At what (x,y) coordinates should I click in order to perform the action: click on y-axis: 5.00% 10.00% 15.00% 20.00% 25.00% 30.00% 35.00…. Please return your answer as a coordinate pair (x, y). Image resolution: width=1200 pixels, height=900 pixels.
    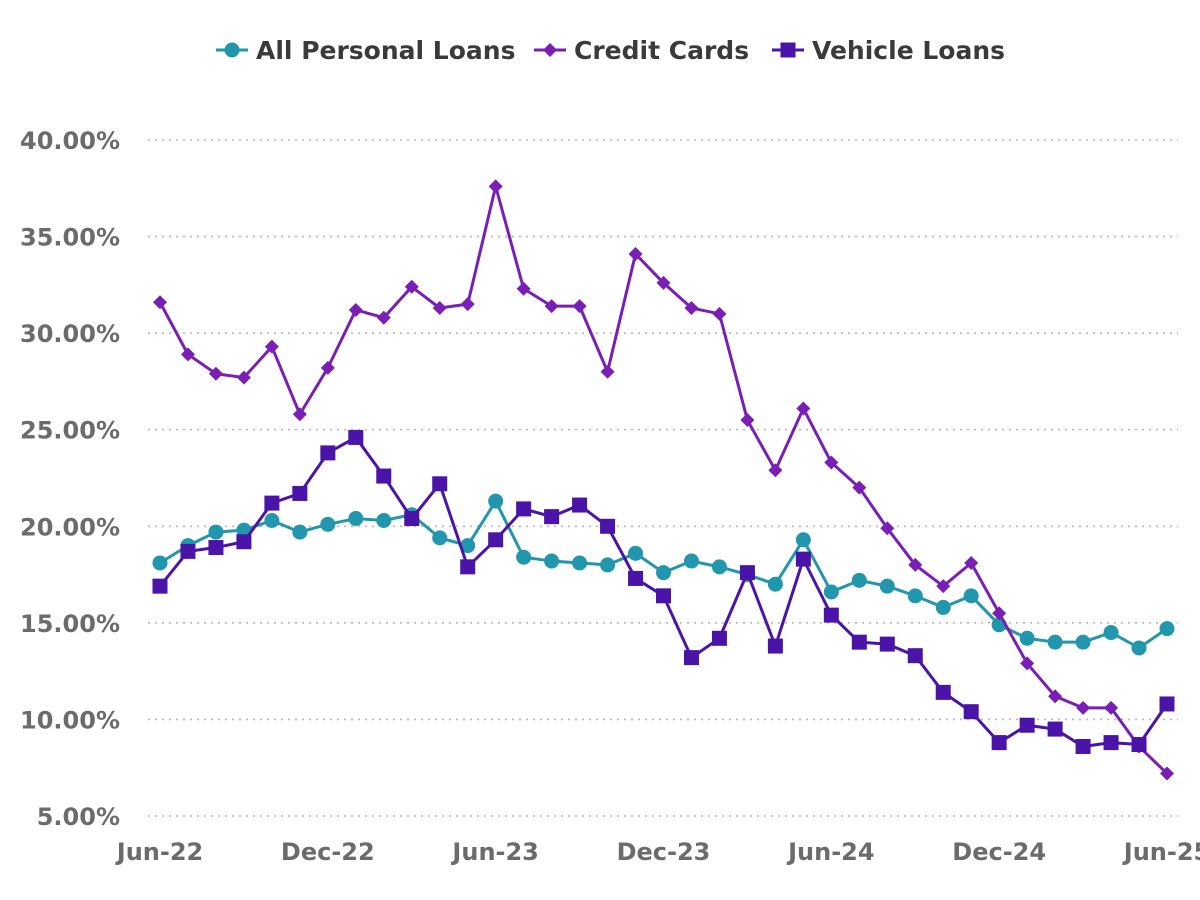
    Looking at the image, I should click on (70, 479).